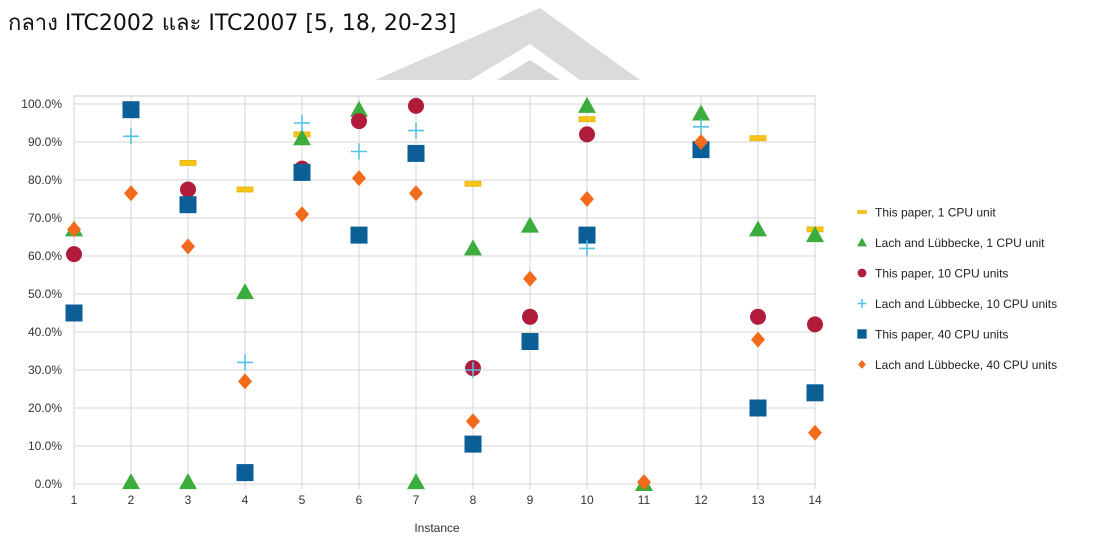 Image resolution: width=1112 pixels, height=538 pixels. What do you see at coordinates (966, 304) in the screenshot?
I see `legend-label: Lach and Lübbecke, 10 CPU units` at bounding box center [966, 304].